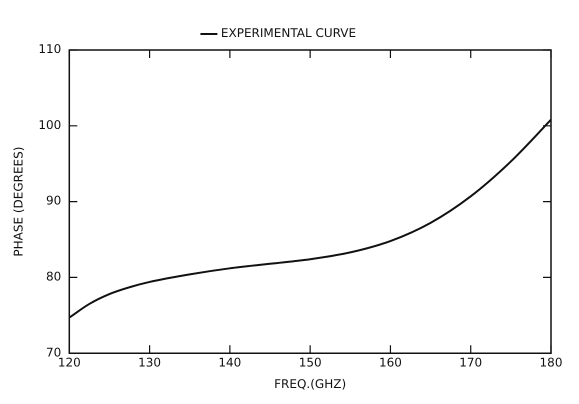  Describe the element at coordinates (69, 363) in the screenshot. I see `x-tick-label: 120` at that location.